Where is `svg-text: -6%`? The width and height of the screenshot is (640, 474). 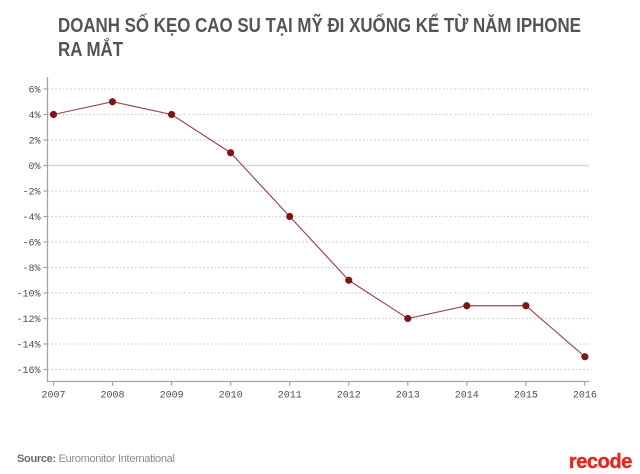 svg-text: -6% is located at coordinates (31, 244).